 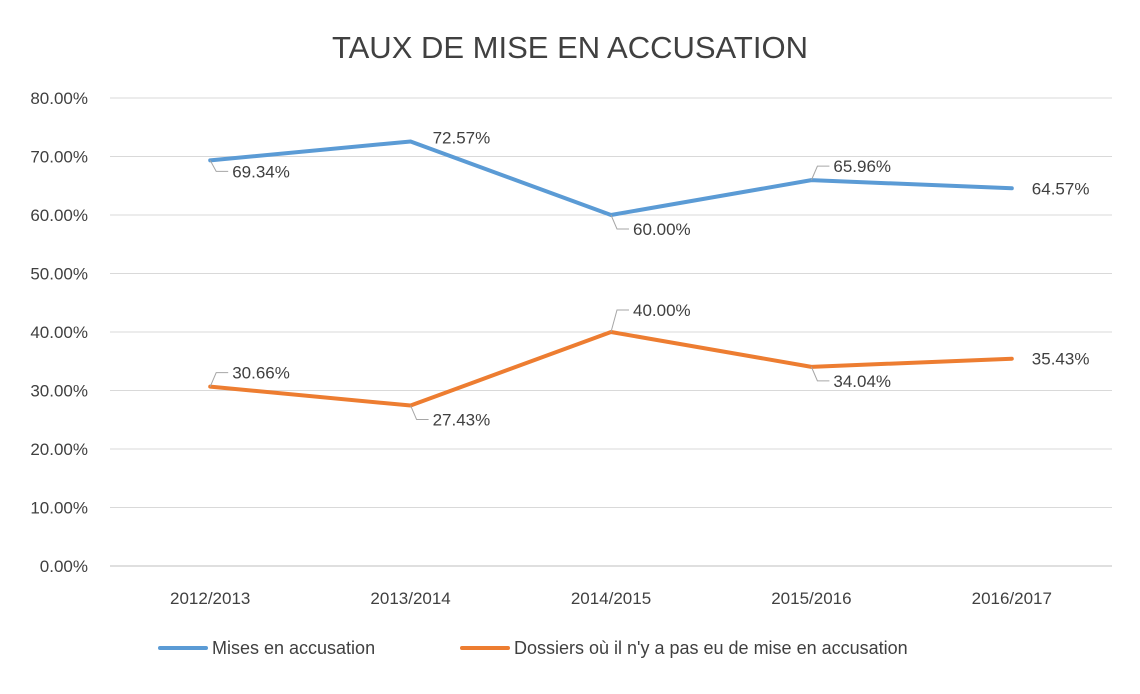 I want to click on data-label: 35.43%, so click(x=1061, y=359).